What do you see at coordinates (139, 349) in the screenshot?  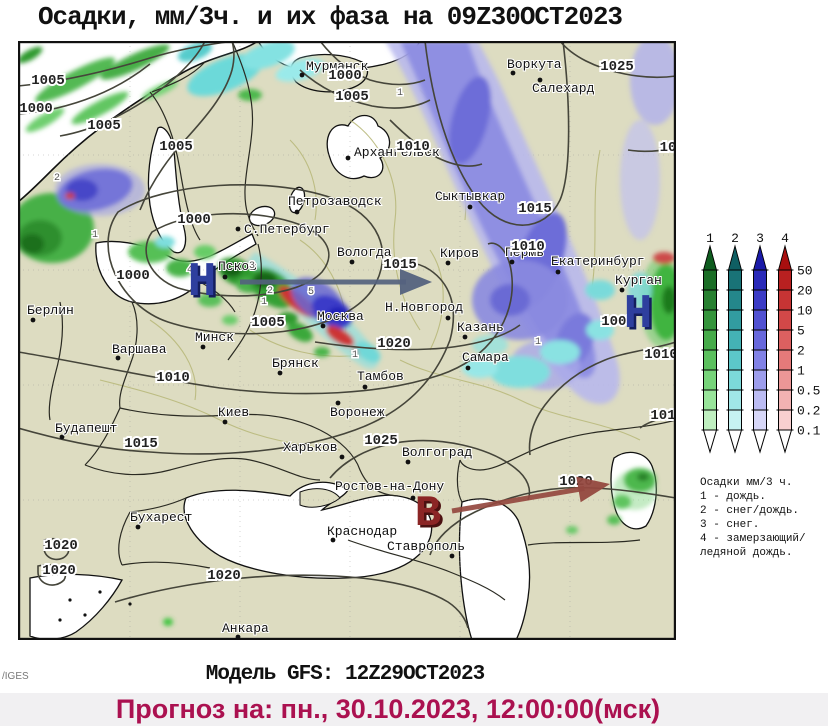 I see `svg-text: Варшава` at bounding box center [139, 349].